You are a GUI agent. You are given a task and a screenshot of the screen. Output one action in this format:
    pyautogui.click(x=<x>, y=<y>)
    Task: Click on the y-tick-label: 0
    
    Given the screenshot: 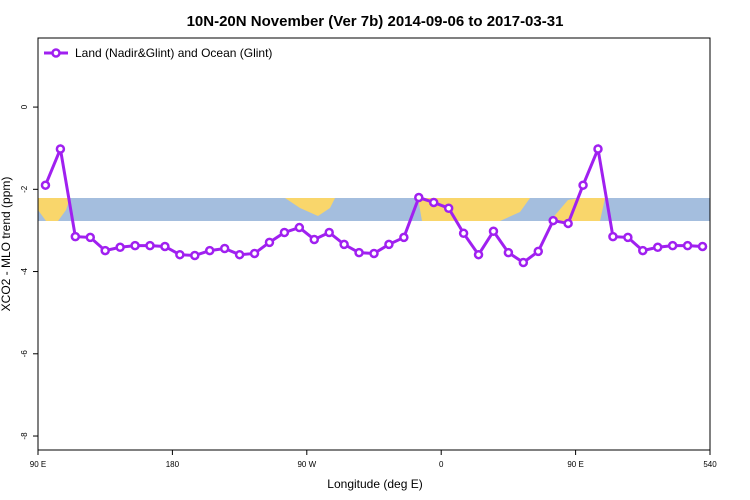 What is the action you would take?
    pyautogui.click(x=24, y=106)
    